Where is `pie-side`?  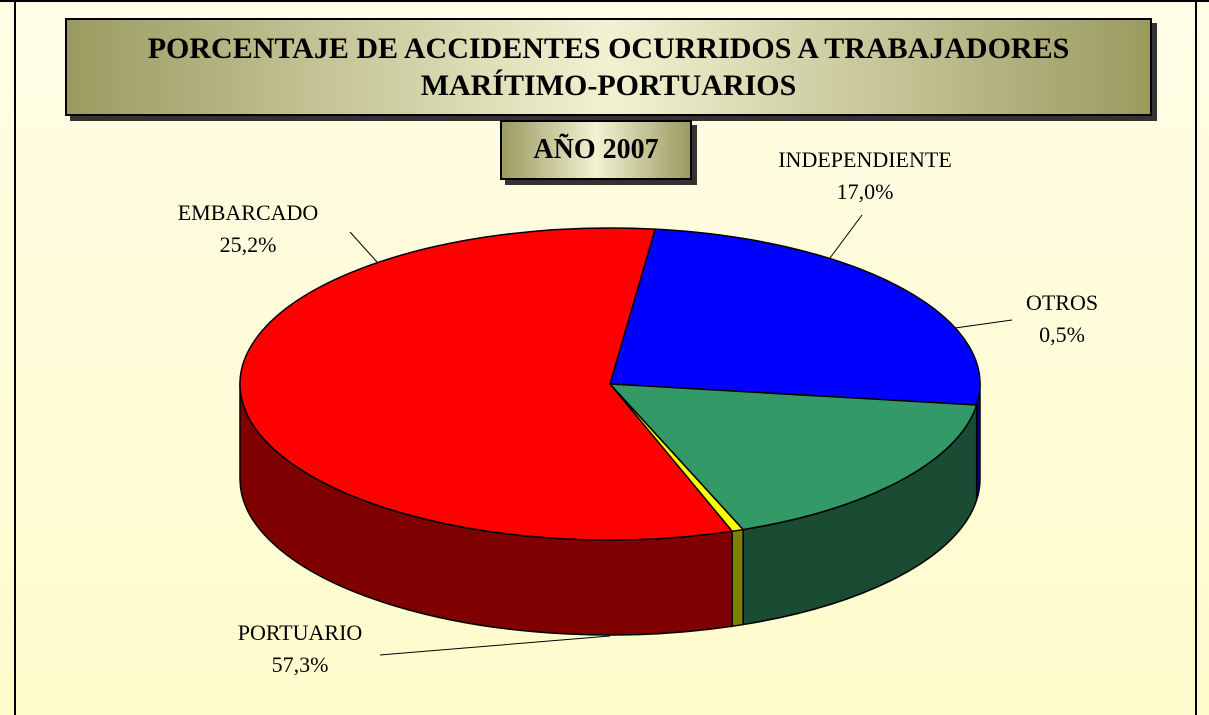 pie-side is located at coordinates (737, 578).